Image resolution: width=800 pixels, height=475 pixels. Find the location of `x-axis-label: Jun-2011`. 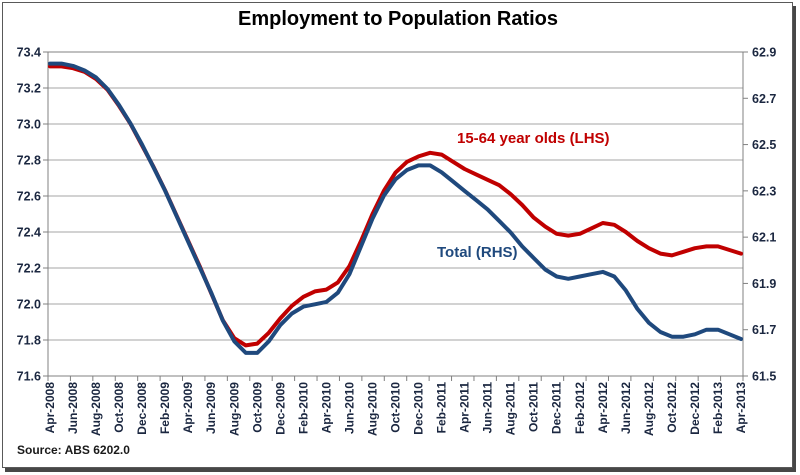

x-axis-label: Jun-2011 is located at coordinates (488, 408).